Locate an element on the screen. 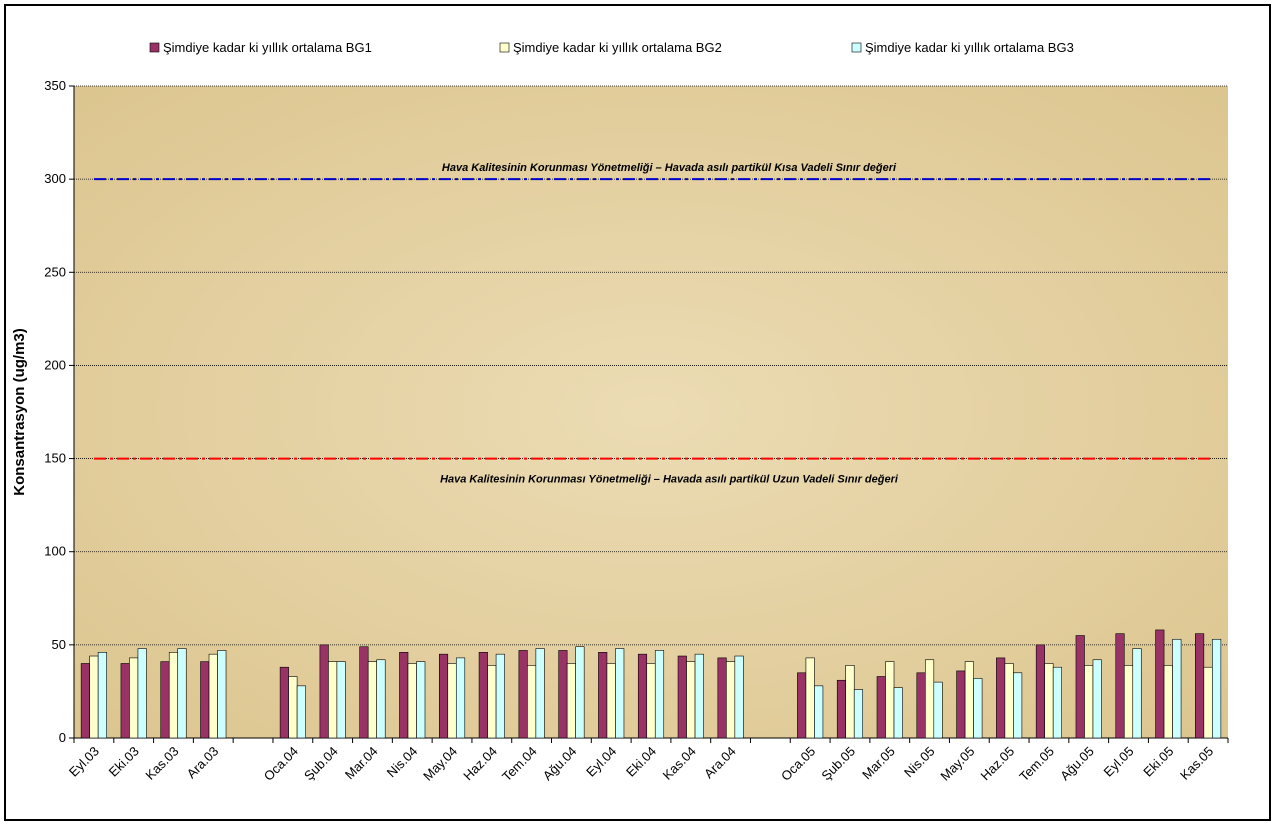 The width and height of the screenshot is (1276, 831). y-tick-label: 300 is located at coordinates (55, 178).